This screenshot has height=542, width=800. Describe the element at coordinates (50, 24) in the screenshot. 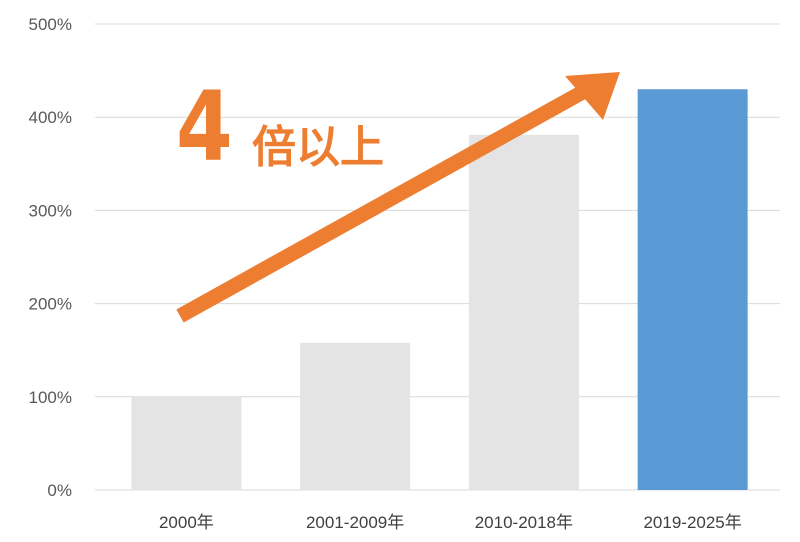

I see `y-tick-label: 500%` at that location.